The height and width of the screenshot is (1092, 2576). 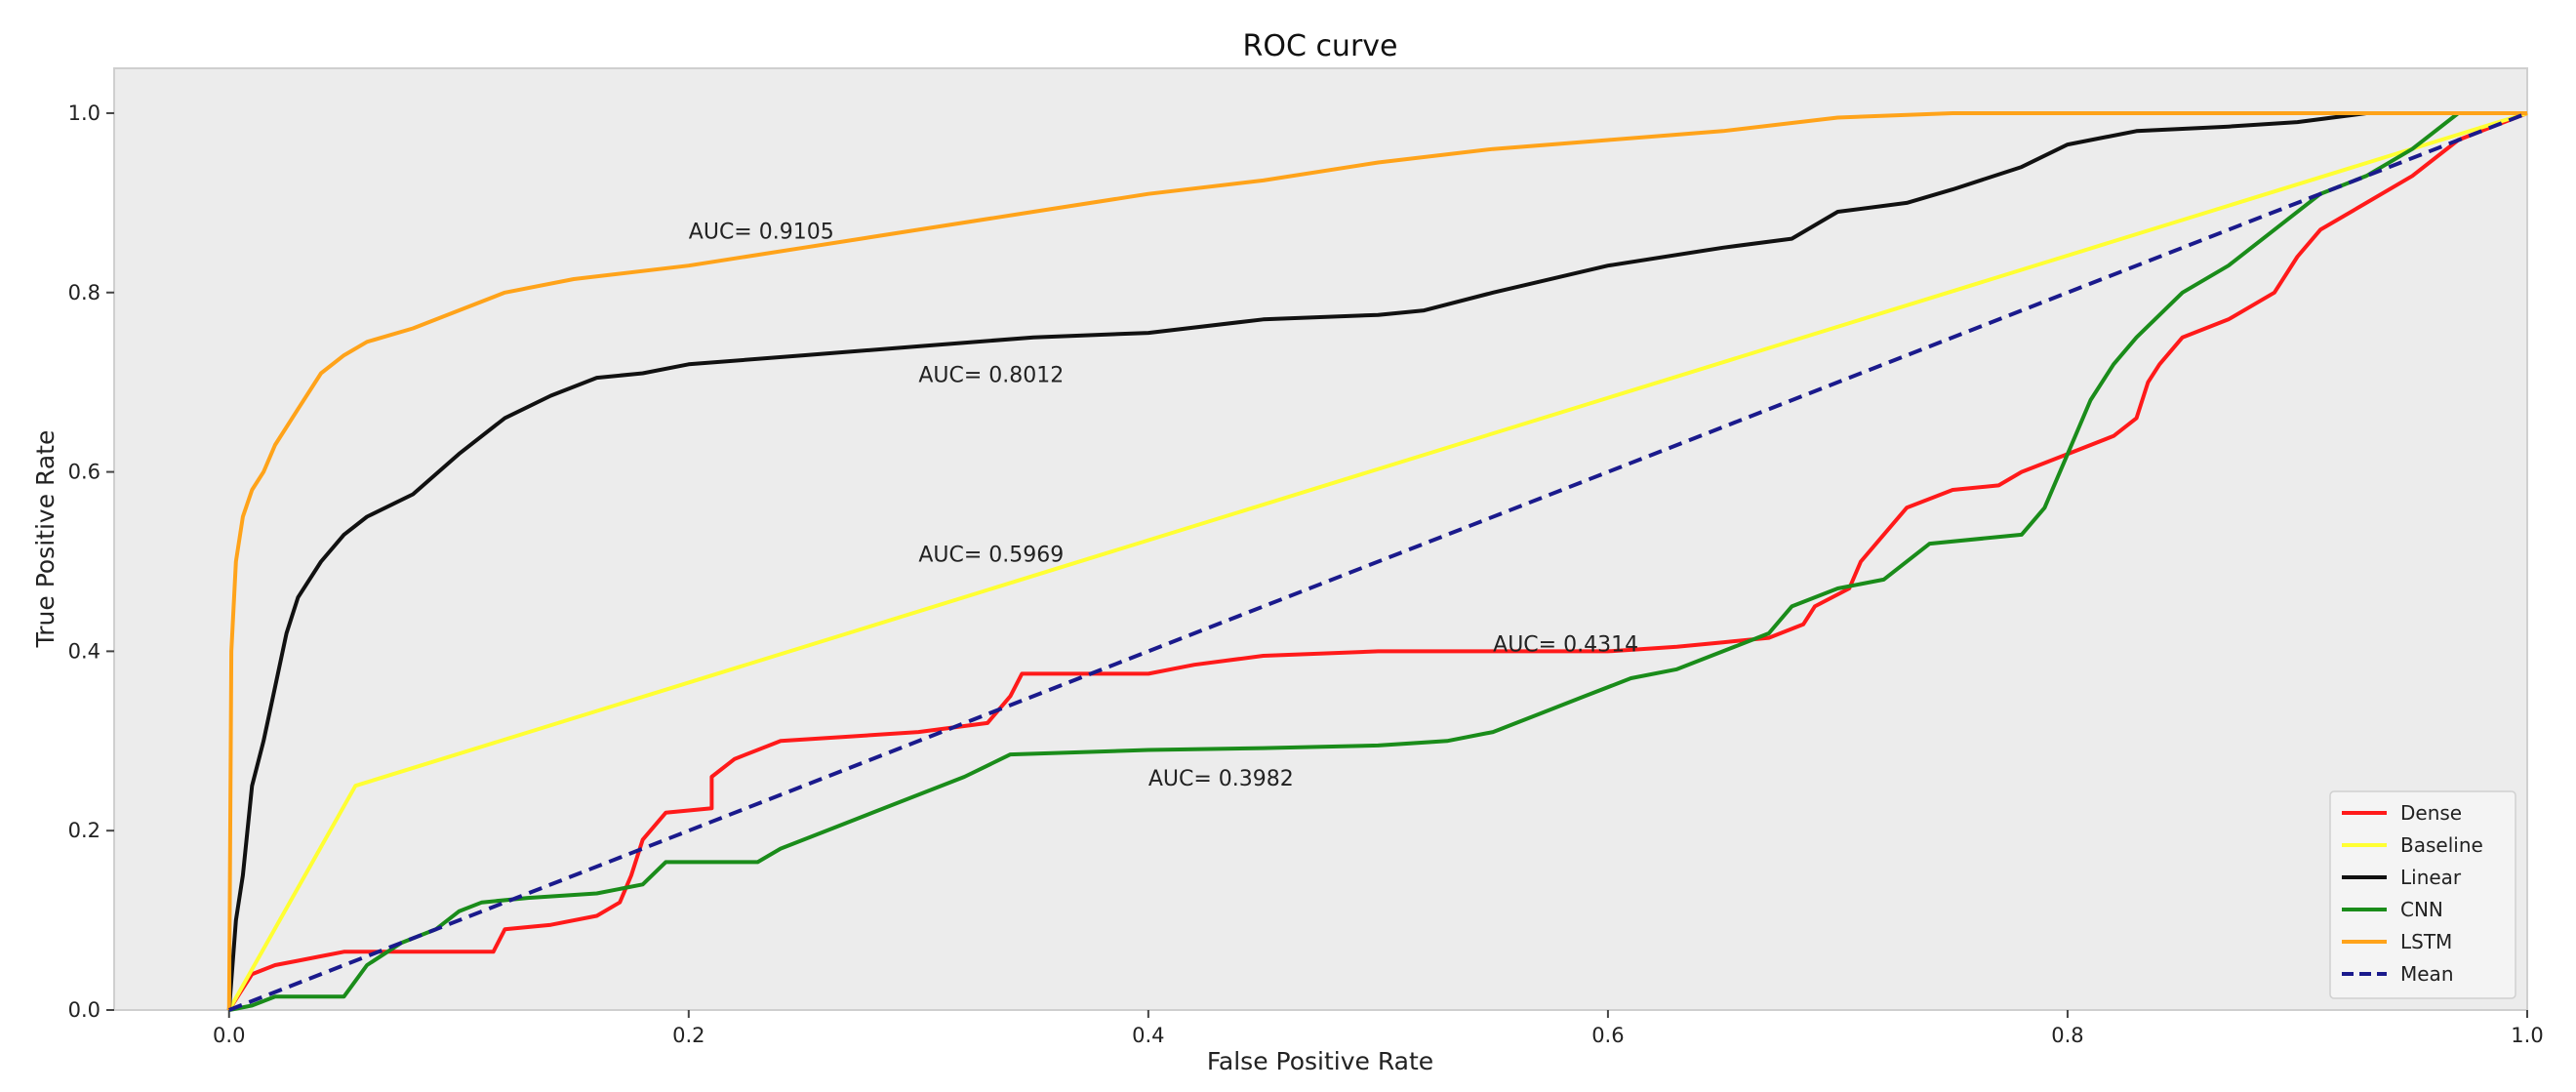 What do you see at coordinates (84, 1010) in the screenshot?
I see `y-tick-label: 0.0` at bounding box center [84, 1010].